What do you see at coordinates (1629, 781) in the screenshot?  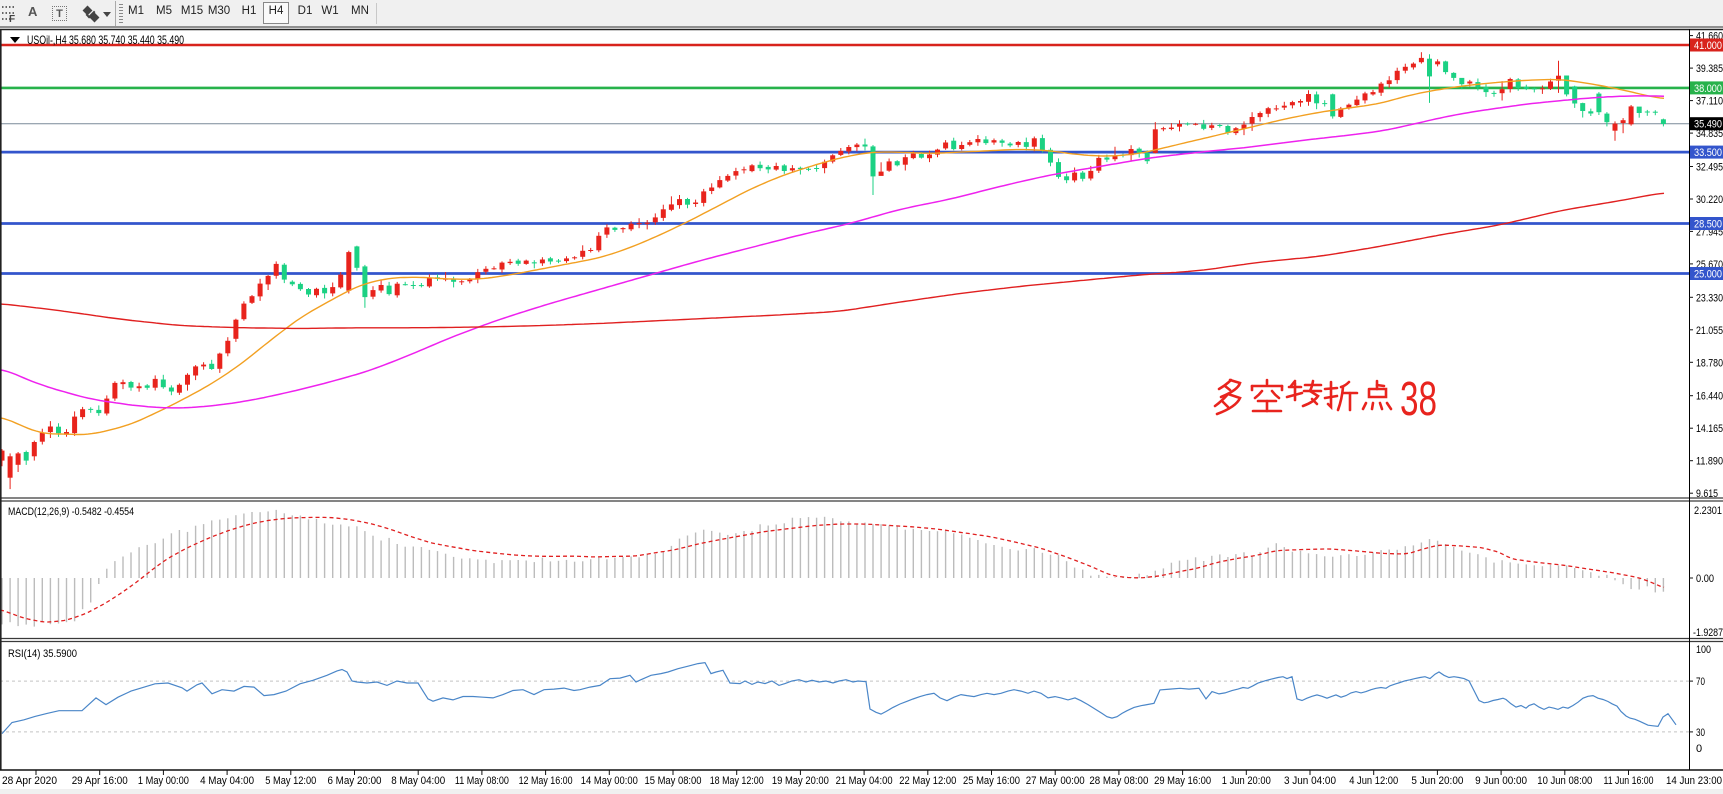 I see `svg-text: 11 Jun 16:00` at bounding box center [1629, 781].